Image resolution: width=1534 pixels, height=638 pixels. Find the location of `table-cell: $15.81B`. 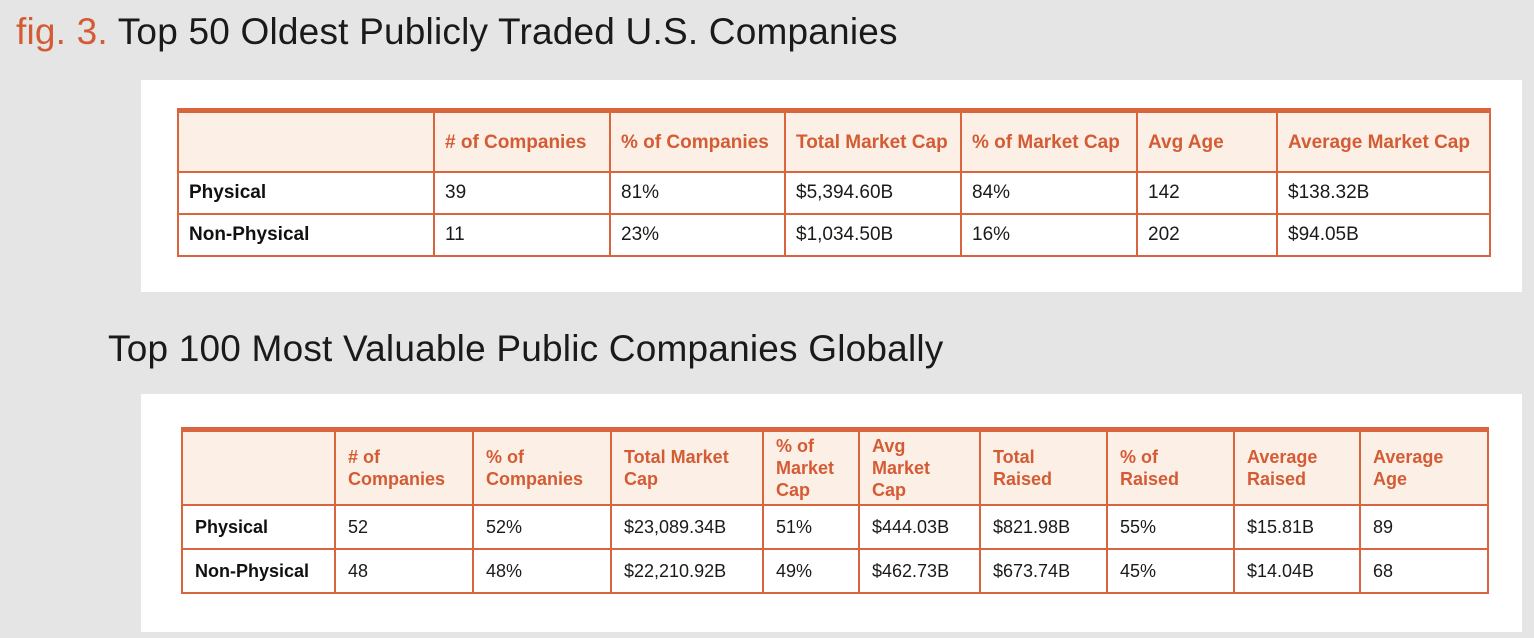

table-cell: $15.81B is located at coordinates (1297, 527).